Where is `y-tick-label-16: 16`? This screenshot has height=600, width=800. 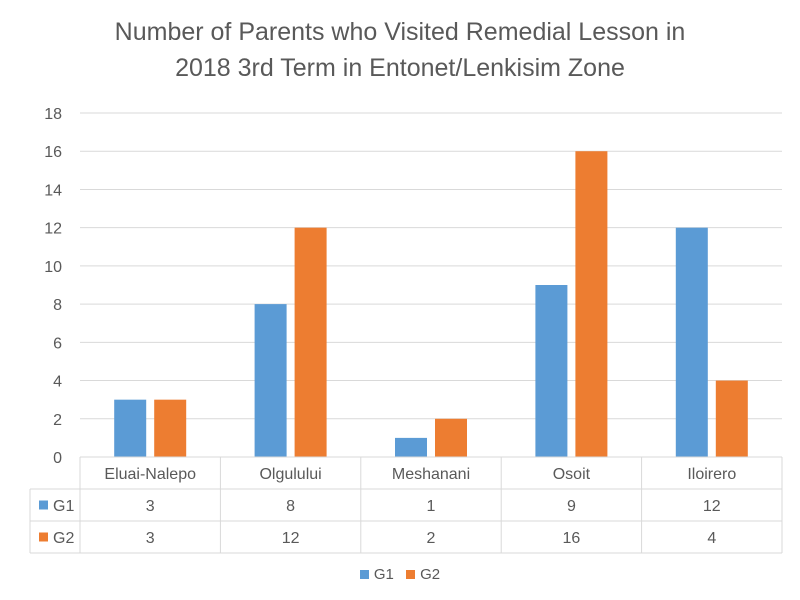 y-tick-label-16: 16 is located at coordinates (53, 152).